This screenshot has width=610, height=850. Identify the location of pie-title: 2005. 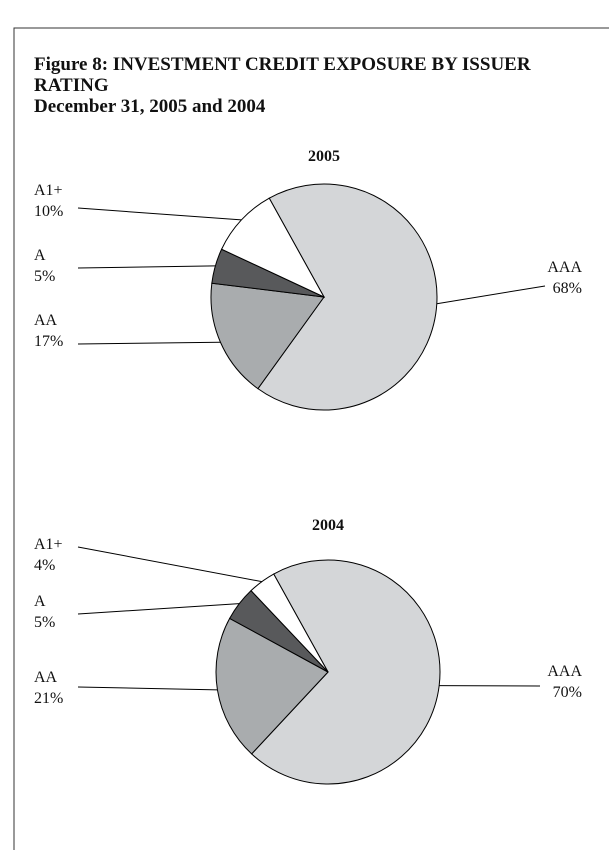
(324, 156).